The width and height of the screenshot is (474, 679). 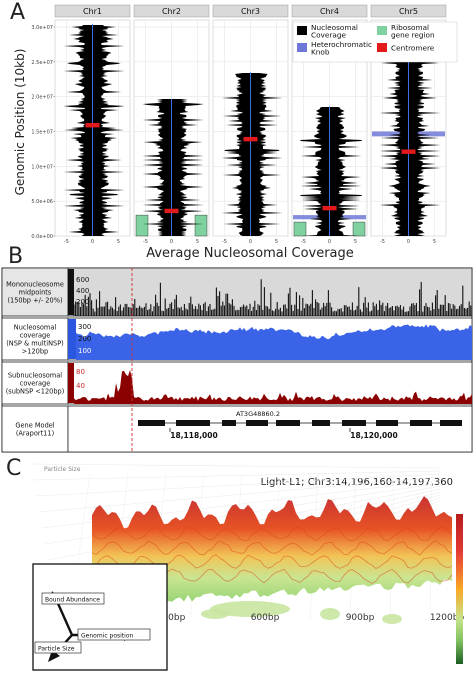 What do you see at coordinates (42, 237) in the screenshot?
I see `panel-a-ytick-label: 0.0e+00` at bounding box center [42, 237].